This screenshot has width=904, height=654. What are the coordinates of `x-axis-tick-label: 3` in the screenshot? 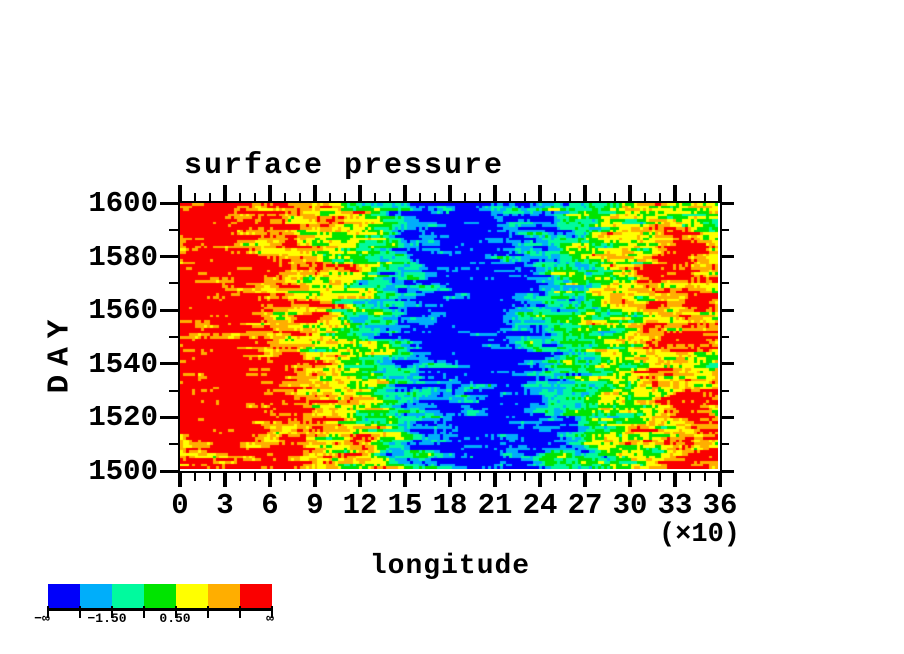 It's located at (225, 505).